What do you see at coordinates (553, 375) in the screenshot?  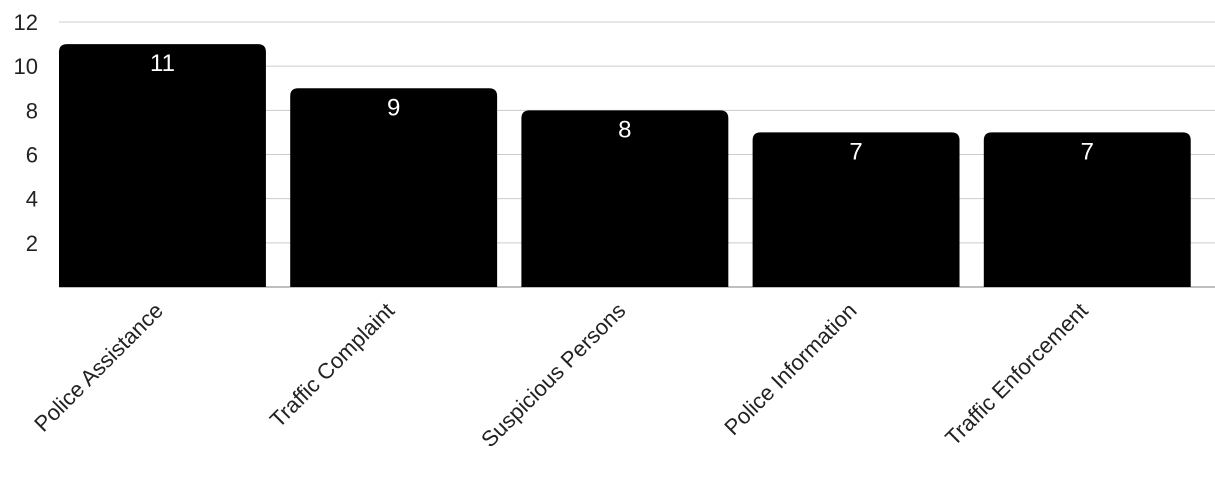 I see `x-category-label: Suspicious Persons` at bounding box center [553, 375].